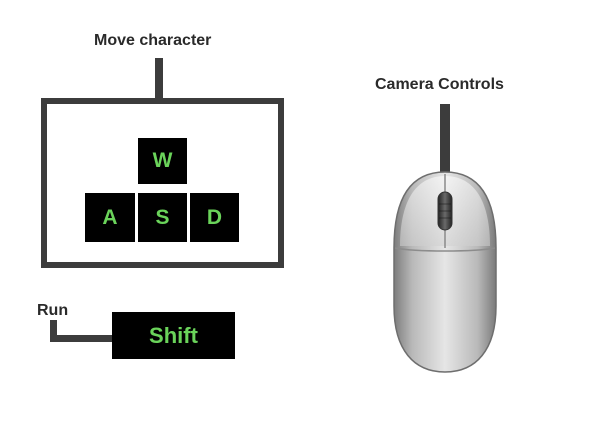 The height and width of the screenshot is (422, 600). Describe the element at coordinates (53, 331) in the screenshot. I see `run-connector-vertical` at that location.